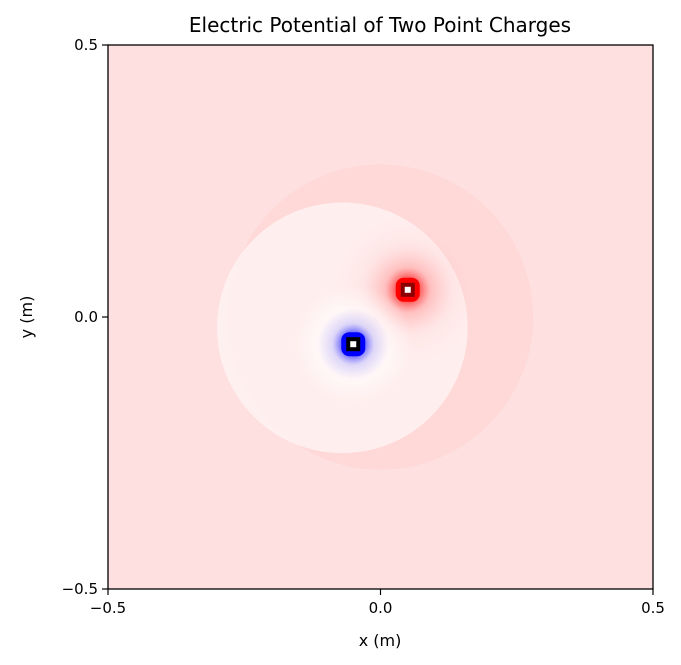 Image resolution: width=681 pixels, height=665 pixels. Describe the element at coordinates (380, 640) in the screenshot. I see `x-axis-label: x (m)` at that location.